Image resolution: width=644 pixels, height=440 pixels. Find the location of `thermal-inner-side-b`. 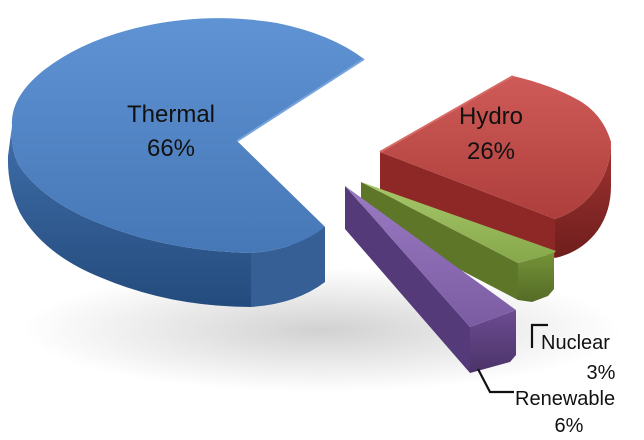

thermal-inner-side-b is located at coordinates (288, 267).